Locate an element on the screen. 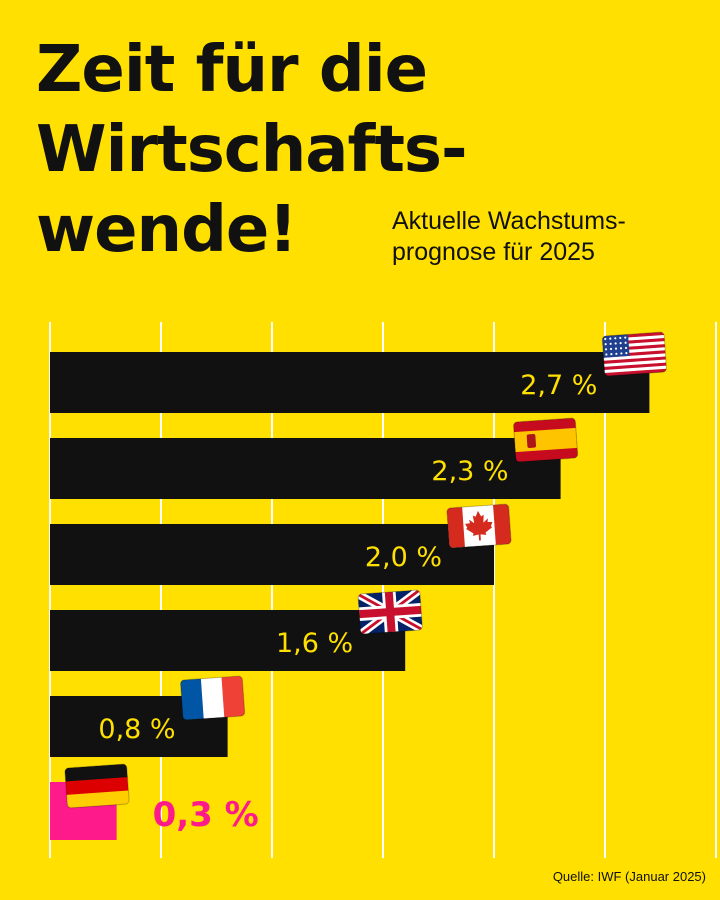 The image size is (720, 900). value-label: 2,7 % is located at coordinates (558, 385).